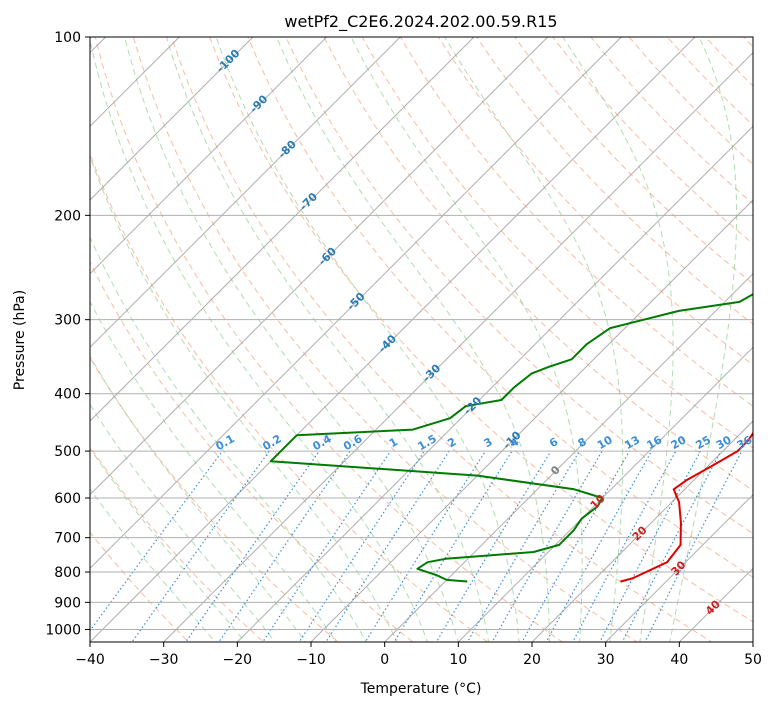 The width and height of the screenshot is (775, 708). I want to click on temperature-line, so click(686, 507).